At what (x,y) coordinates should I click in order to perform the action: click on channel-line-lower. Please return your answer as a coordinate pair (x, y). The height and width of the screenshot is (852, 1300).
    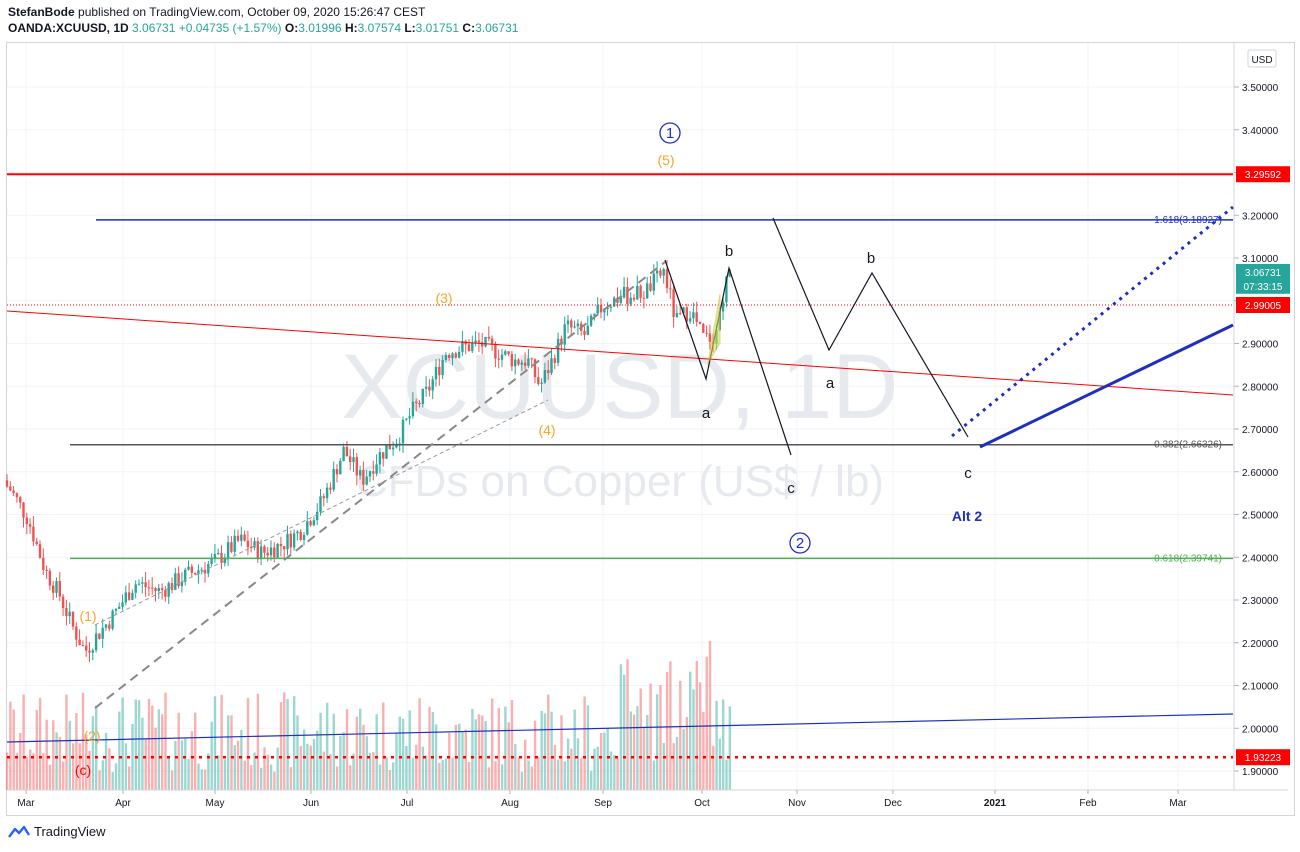
    Looking at the image, I should click on (321, 512).